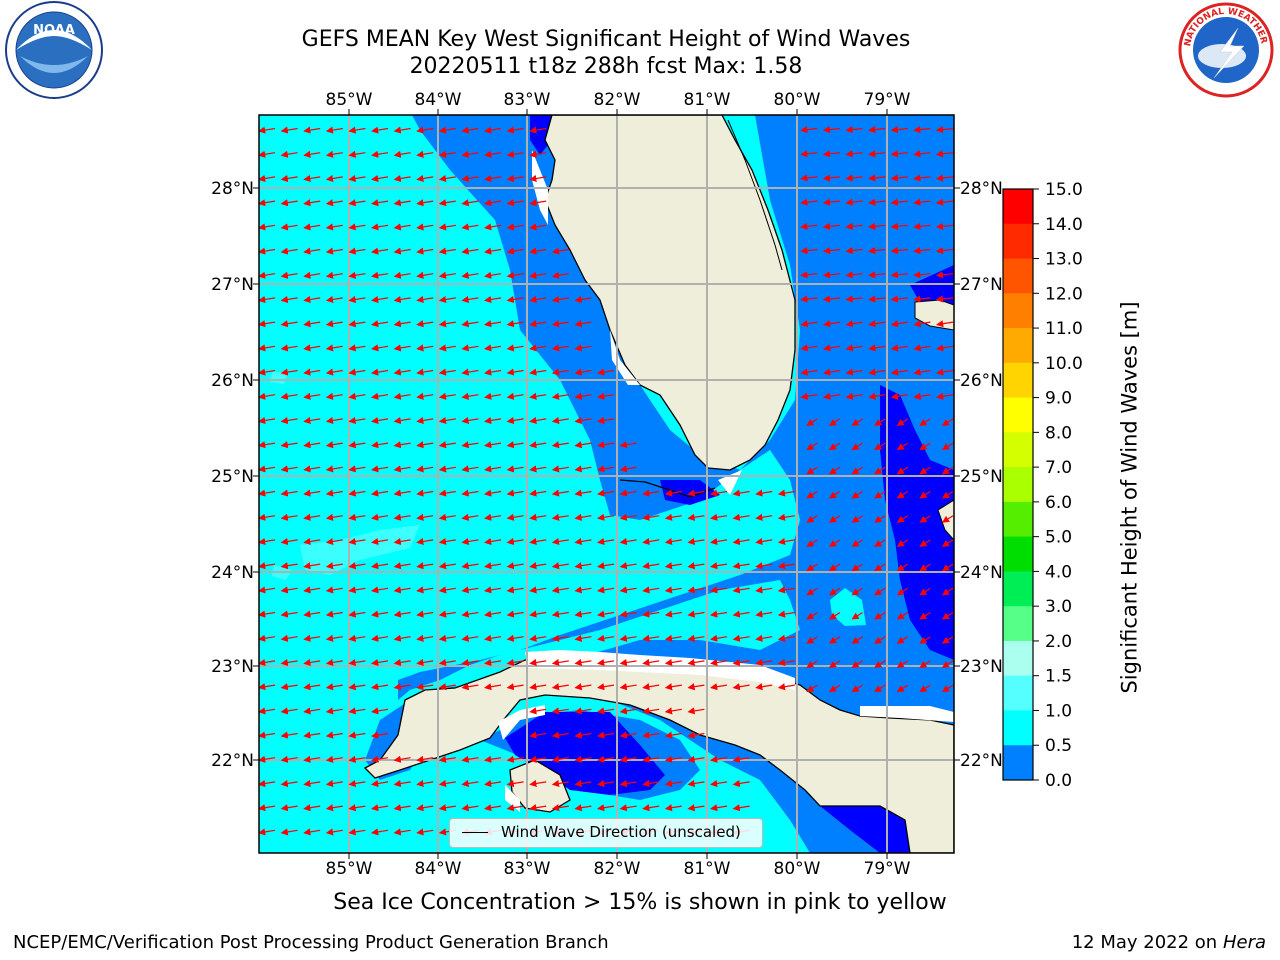  I want to click on colorbar-tick-label: 5.0, so click(1058, 538).